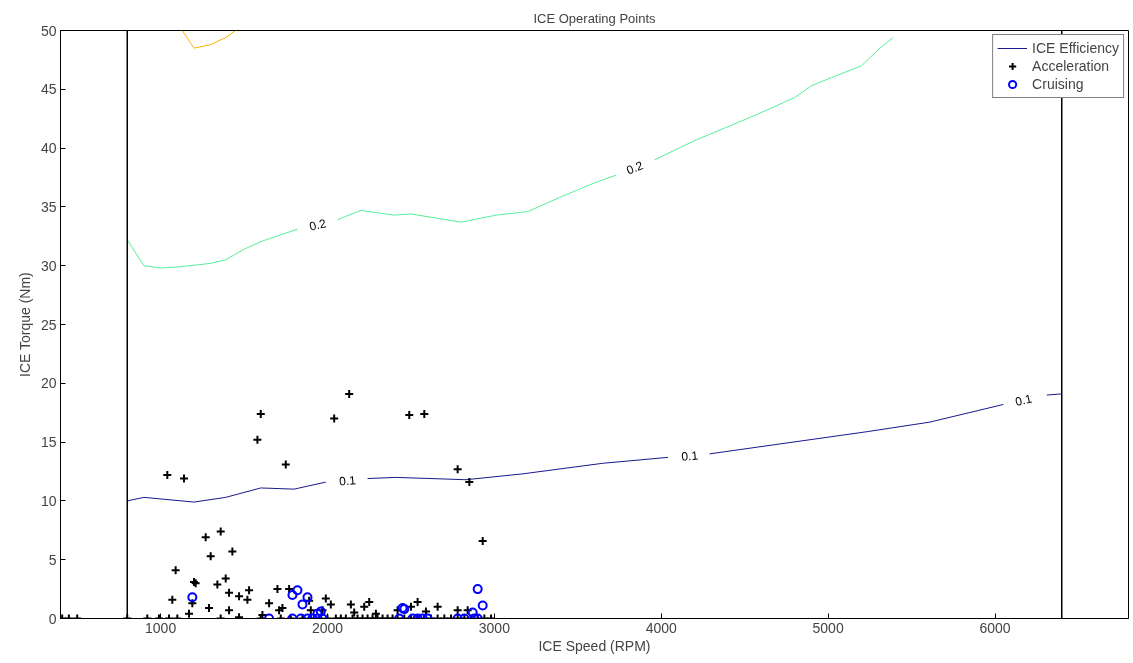 The height and width of the screenshot is (663, 1133). What do you see at coordinates (48, 500) in the screenshot?
I see `y-tick-label: 10` at bounding box center [48, 500].